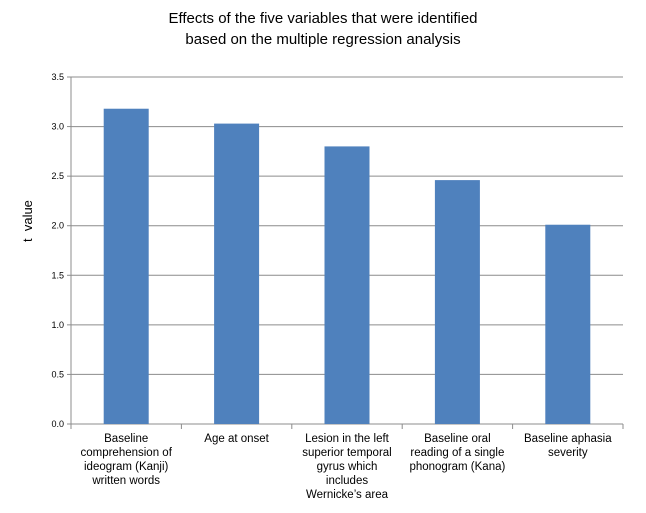 The width and height of the screenshot is (646, 513). What do you see at coordinates (126, 453) in the screenshot?
I see `category-label-line: comprehension of` at bounding box center [126, 453].